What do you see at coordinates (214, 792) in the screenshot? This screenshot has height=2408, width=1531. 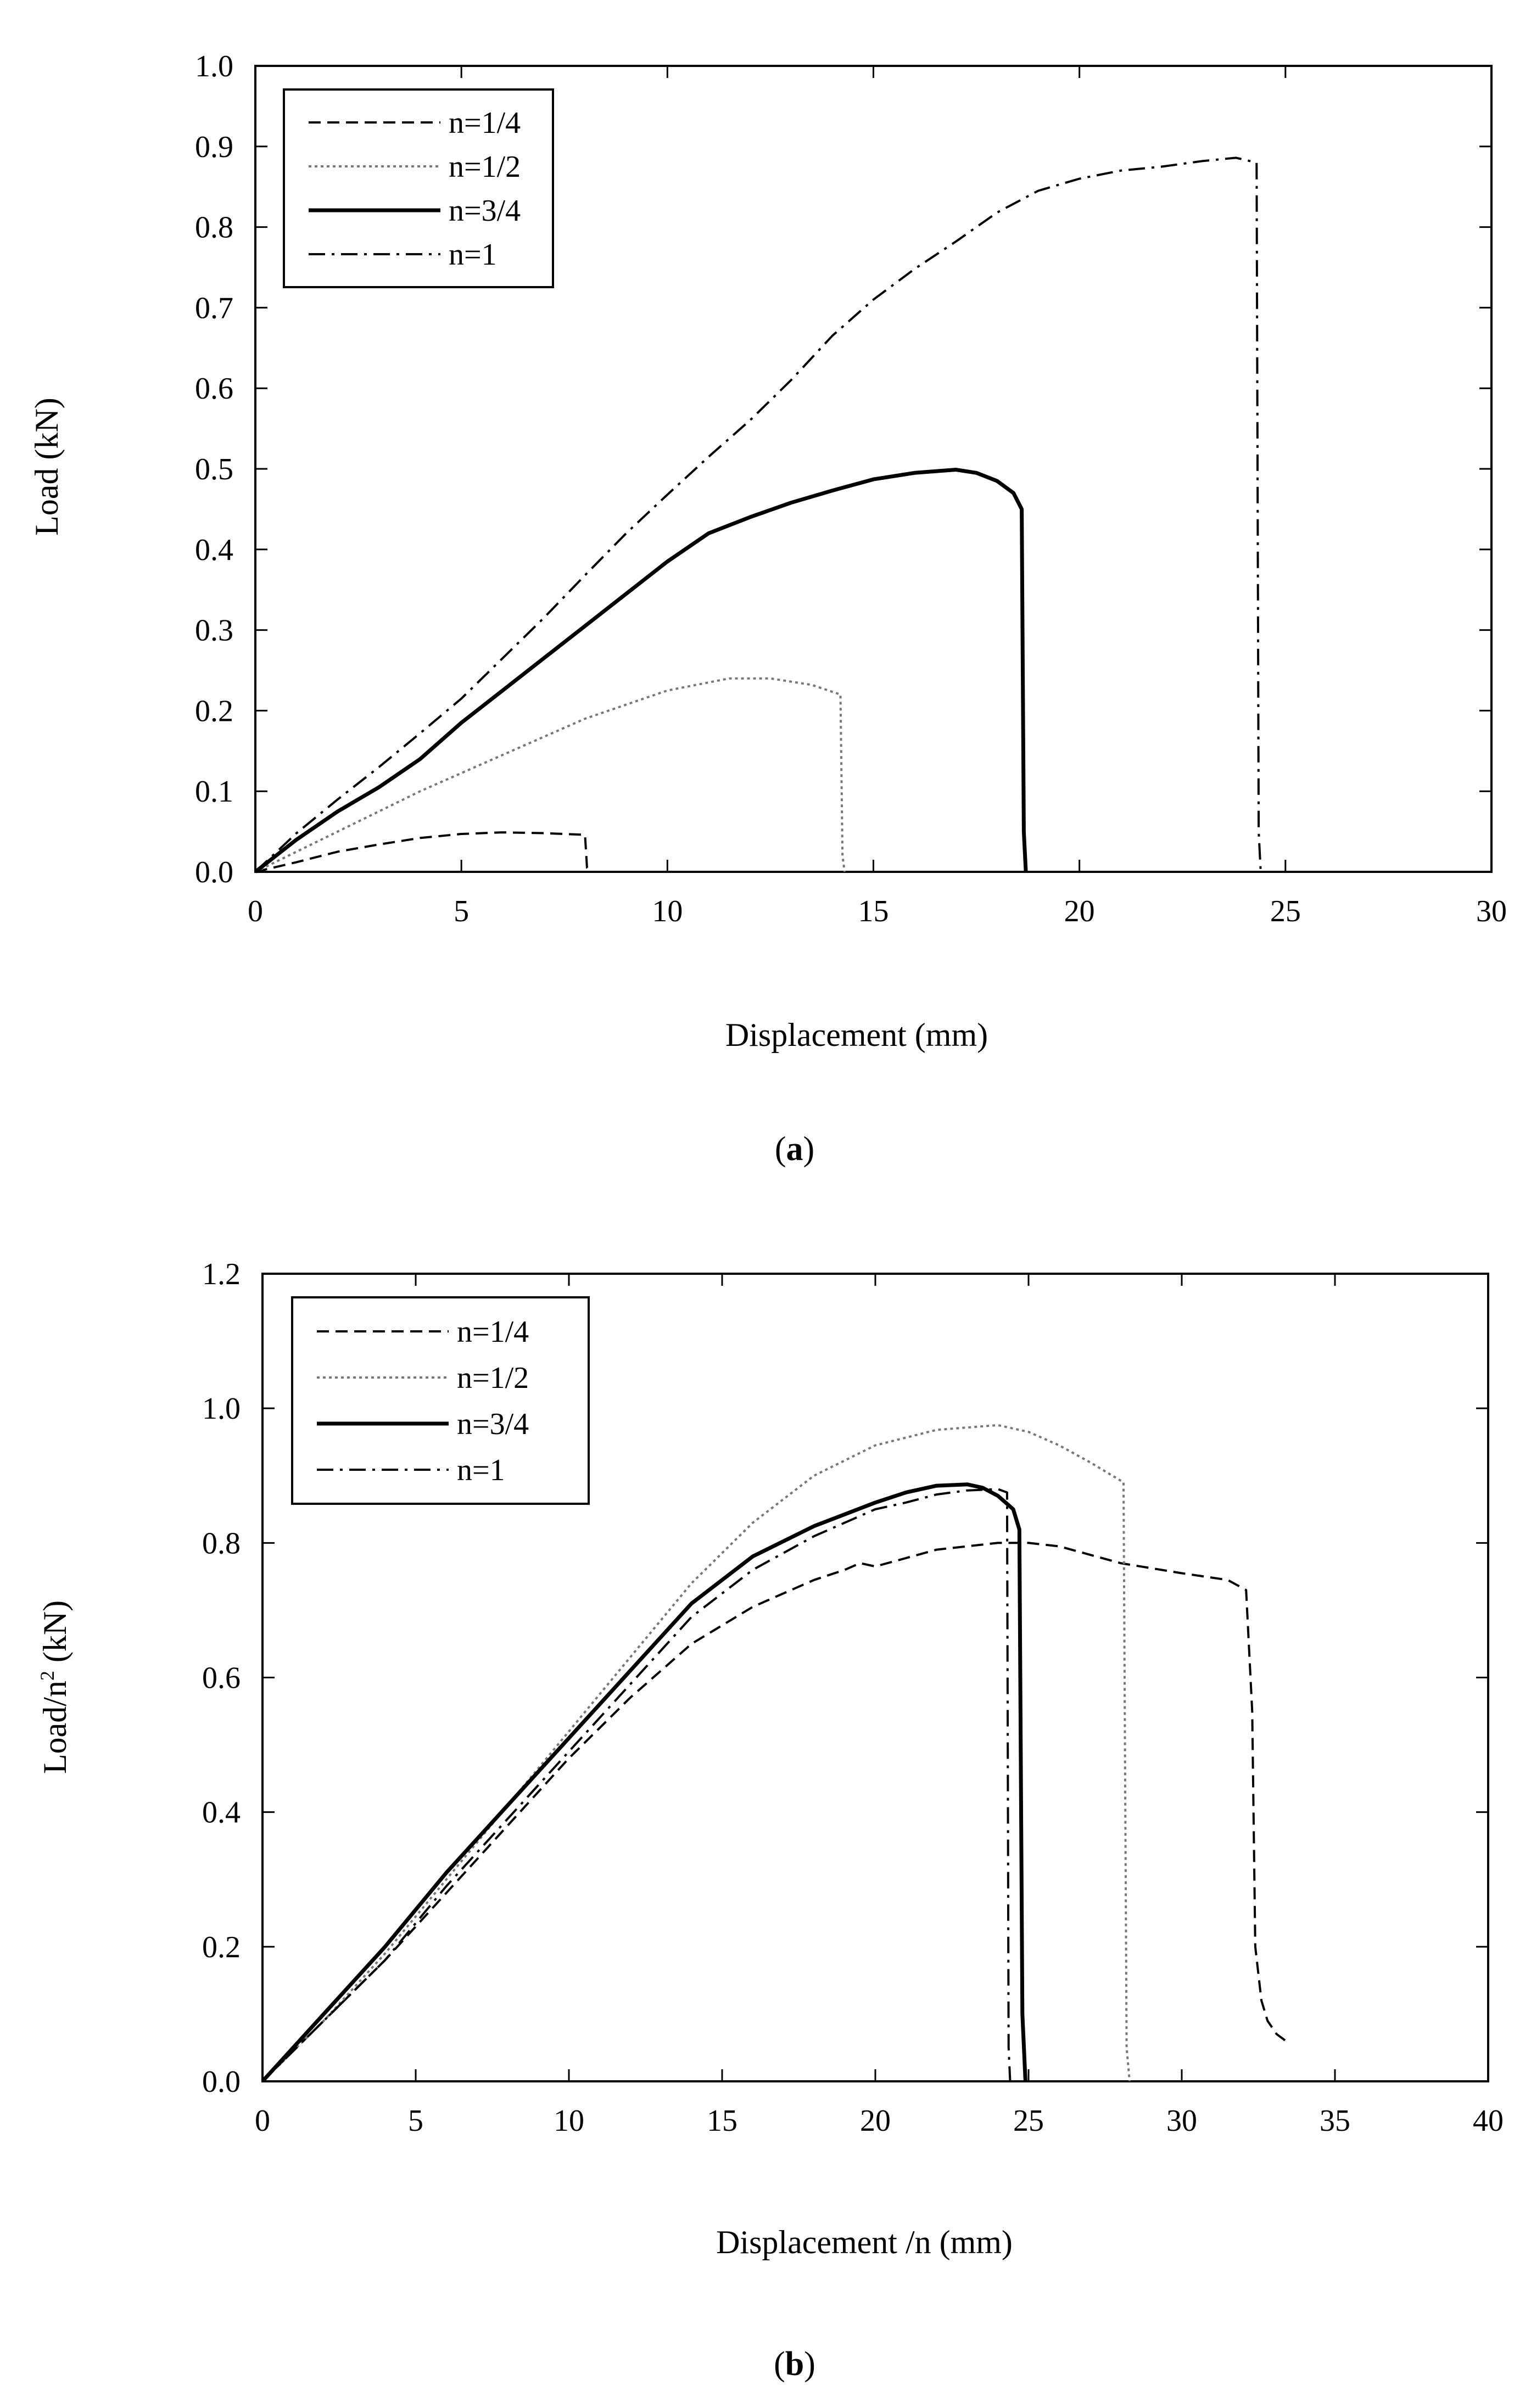 I see `y-tick-label: 0.1` at bounding box center [214, 792].